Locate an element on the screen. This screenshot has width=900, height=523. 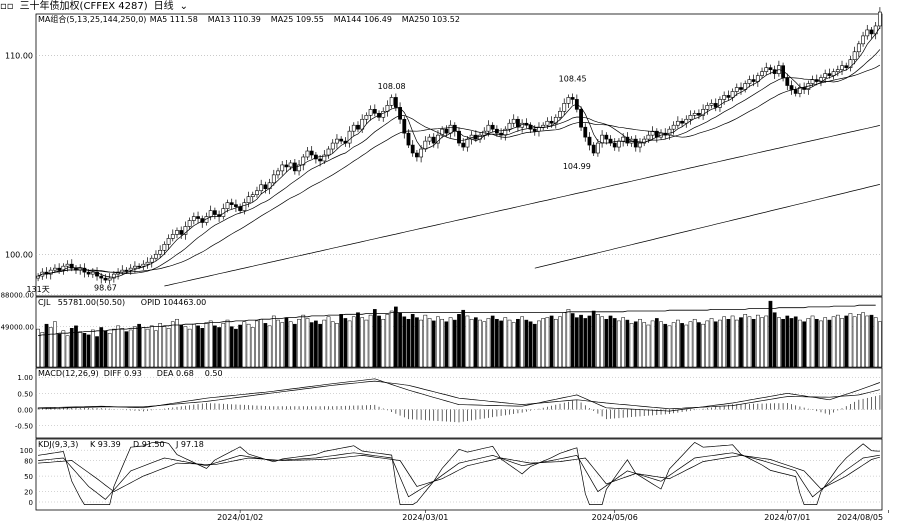
period-selector: 日线 ⌄ is located at coordinates (171, 6).